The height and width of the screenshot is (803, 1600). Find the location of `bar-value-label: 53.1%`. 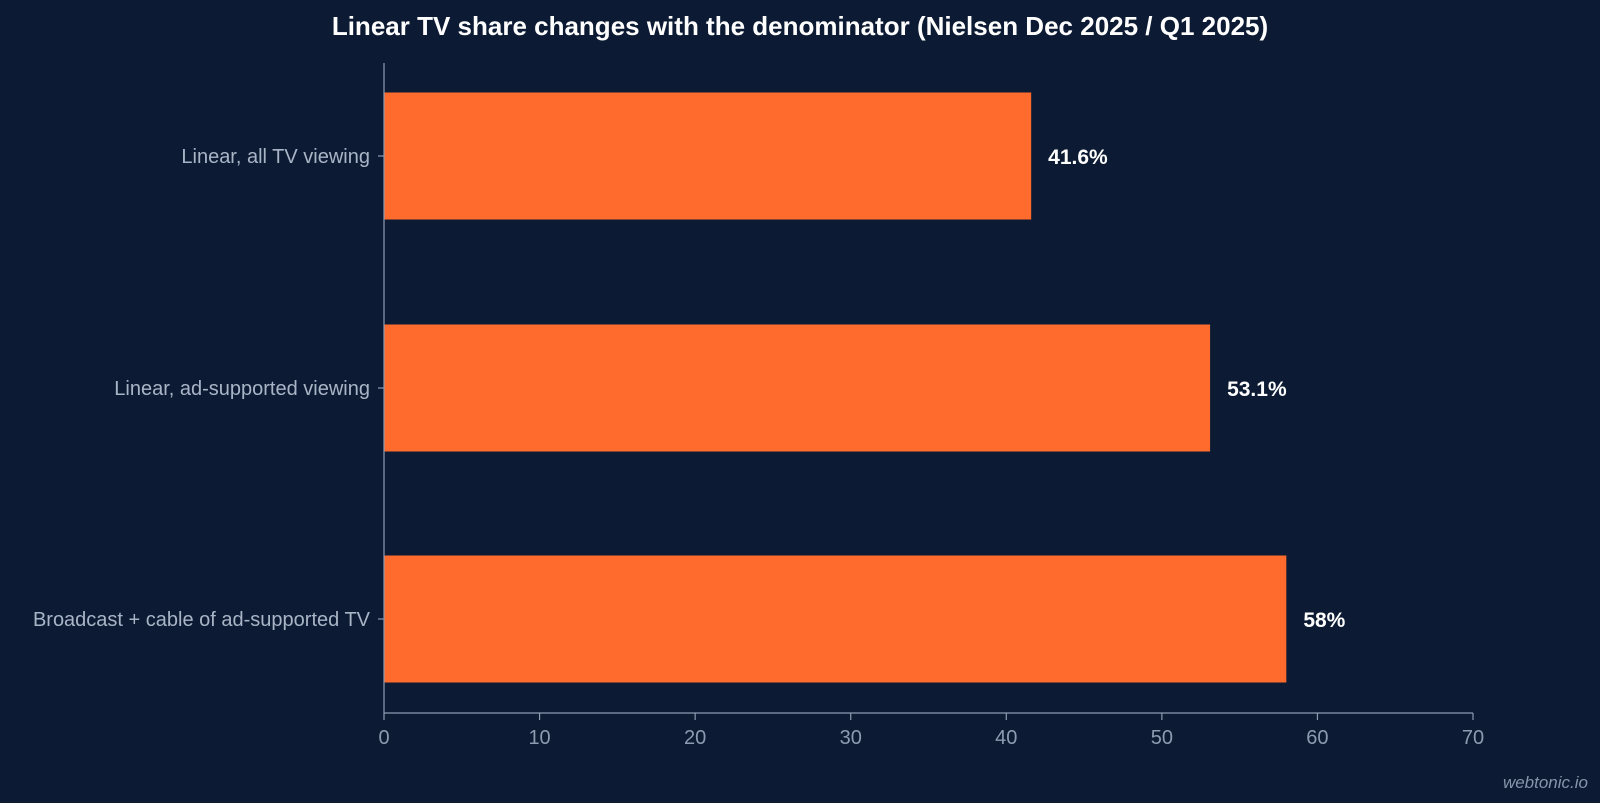

bar-value-label: 53.1% is located at coordinates (1257, 389).